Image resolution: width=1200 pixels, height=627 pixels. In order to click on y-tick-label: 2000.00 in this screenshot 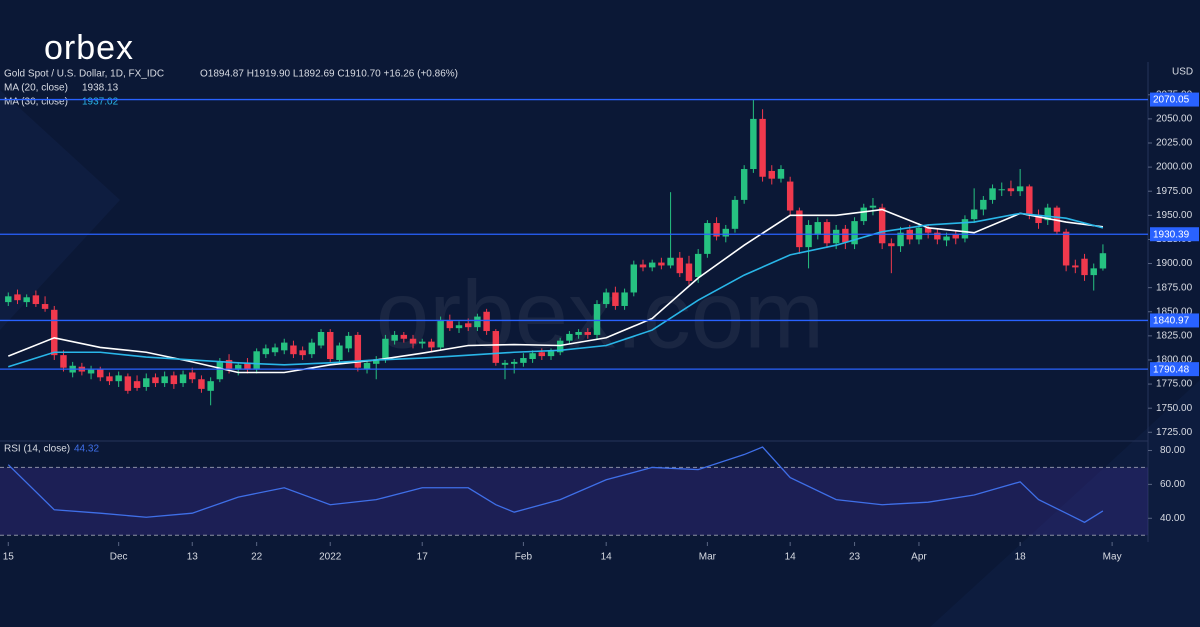, I will do `click(1174, 167)`.